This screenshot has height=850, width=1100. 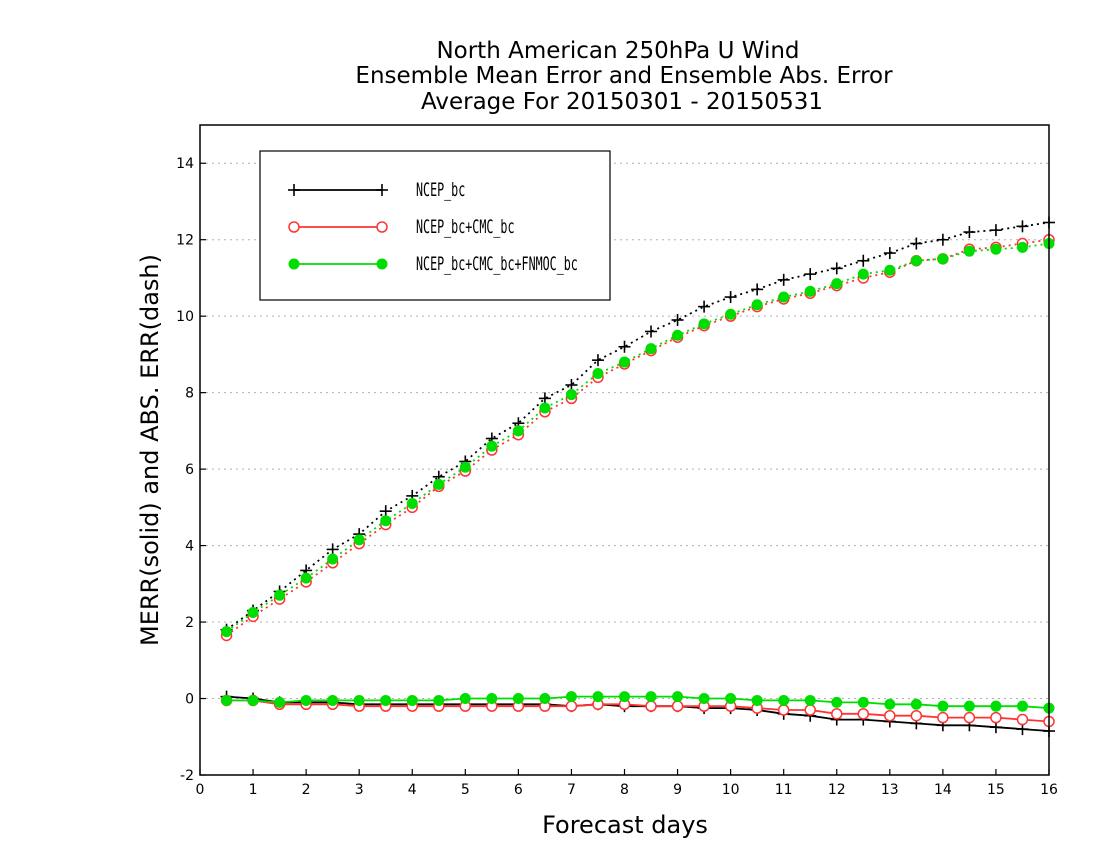 What do you see at coordinates (571, 790) in the screenshot?
I see `x-tick-label: 7` at bounding box center [571, 790].